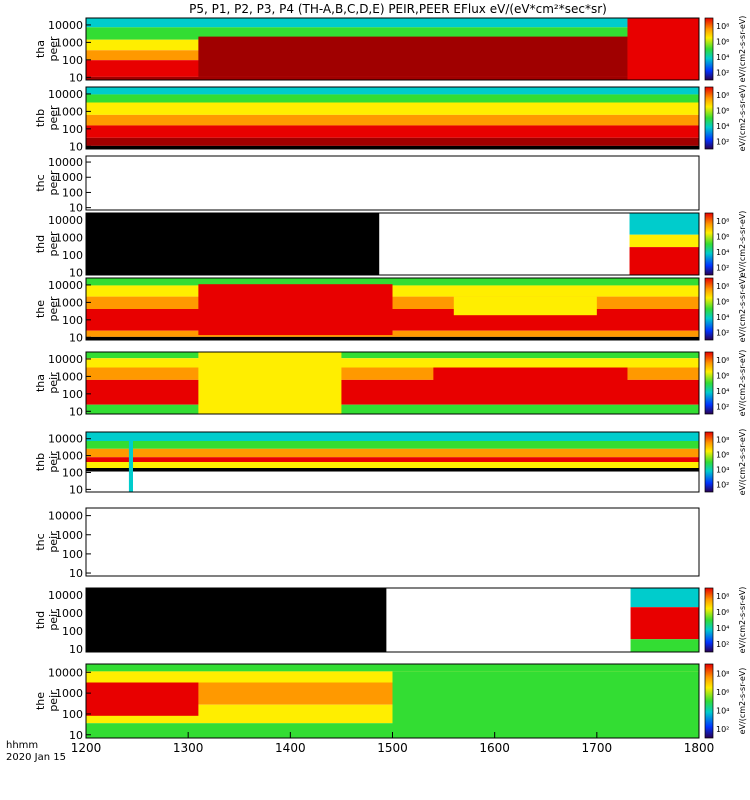  Describe the element at coordinates (36, 757) in the screenshot. I see `time-axis-label-date: 2020 Jan 15` at that location.